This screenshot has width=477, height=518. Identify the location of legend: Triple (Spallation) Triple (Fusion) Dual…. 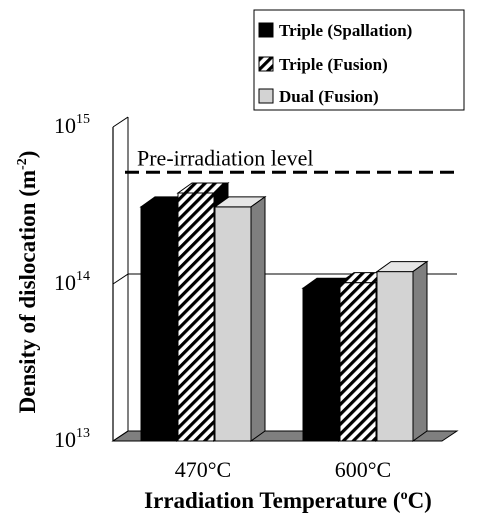
(359, 60).